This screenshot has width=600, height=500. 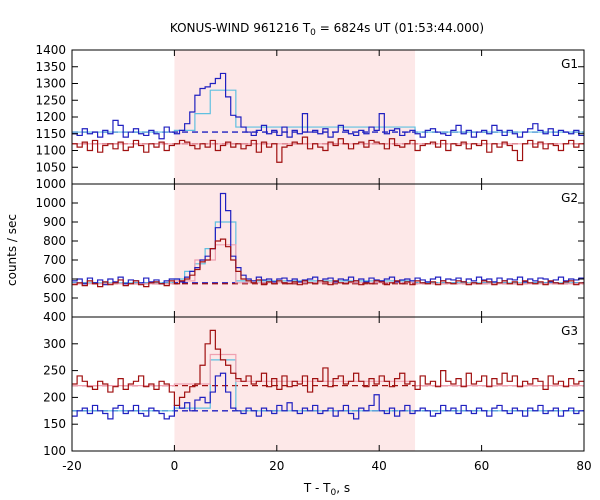 I want to click on x-tick-label: 40, so click(x=379, y=466).